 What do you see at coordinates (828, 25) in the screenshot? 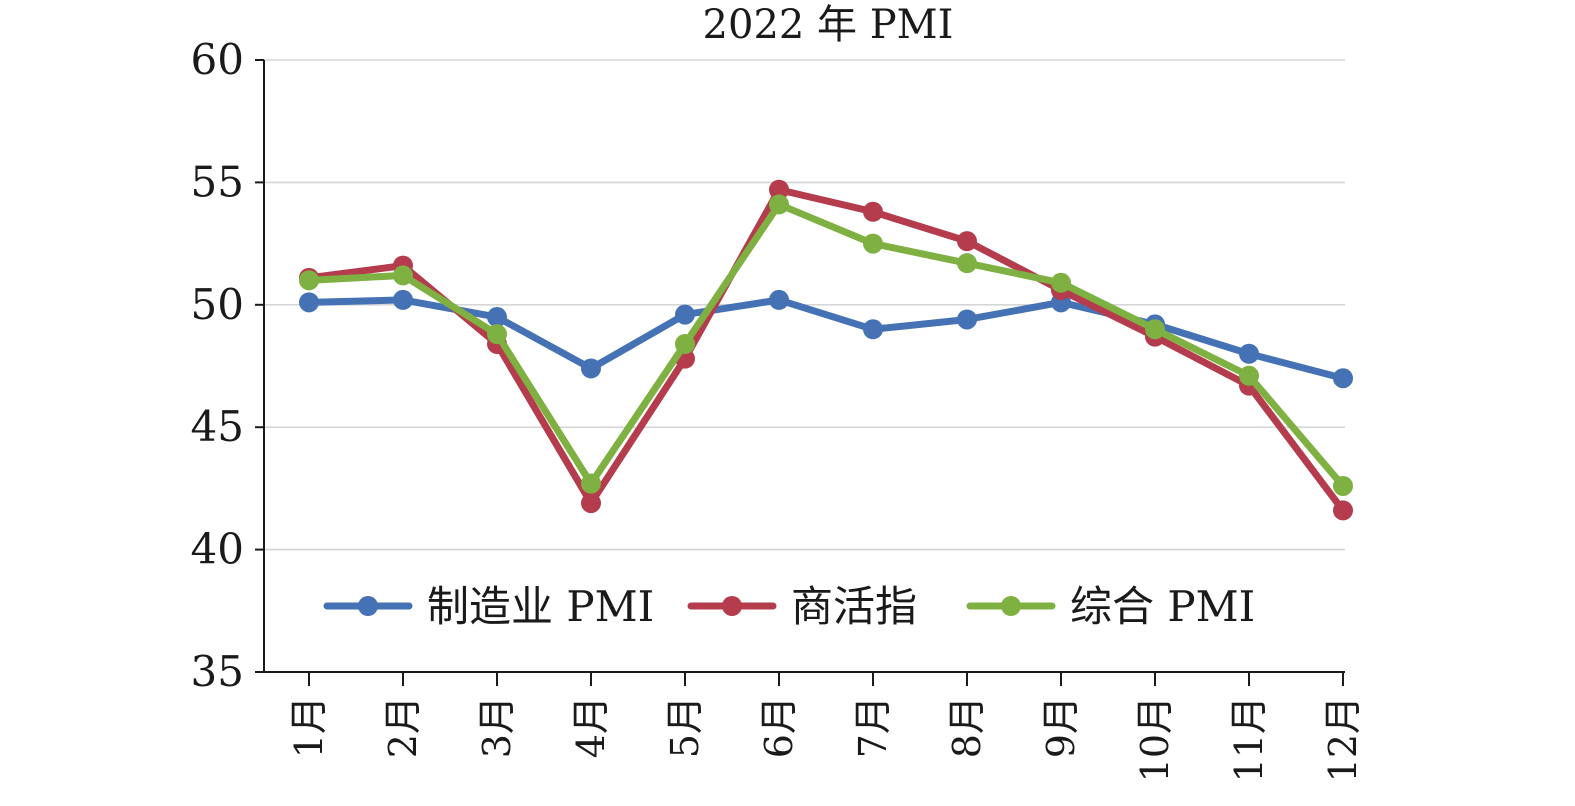
I see `chart-title: 2022 年 PMI` at bounding box center [828, 25].